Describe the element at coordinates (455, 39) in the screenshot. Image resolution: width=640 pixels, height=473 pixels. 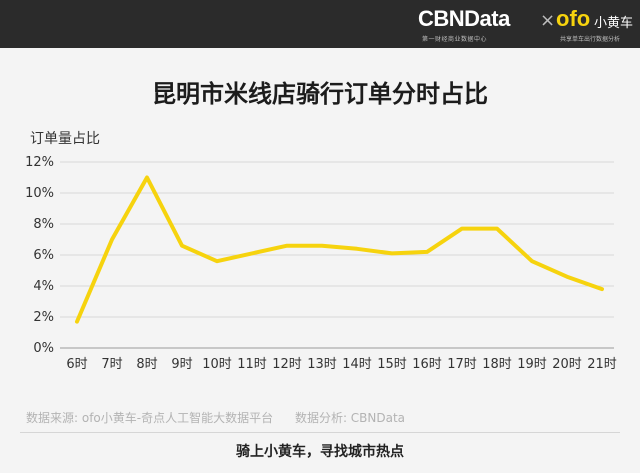
I see `cbndata-tagline: 第一财经商业数据中心` at that location.